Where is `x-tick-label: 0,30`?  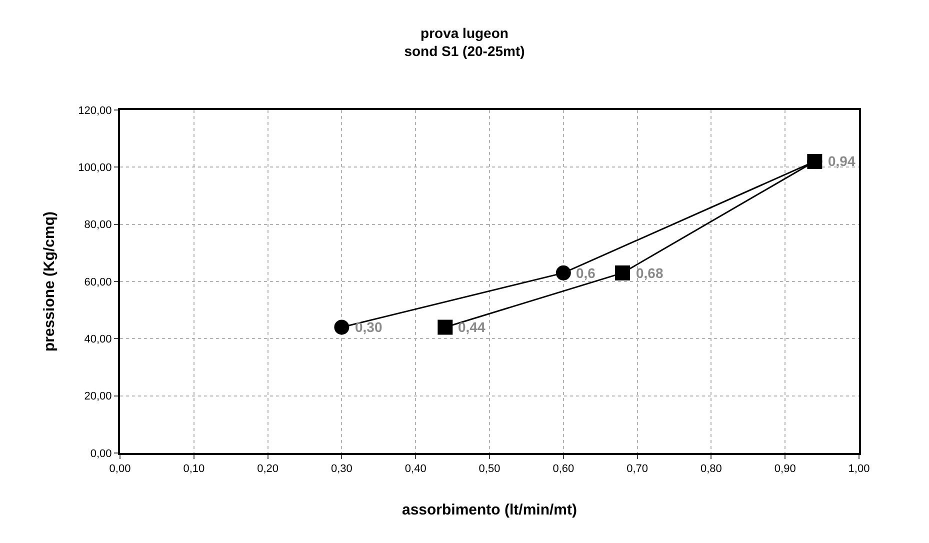 x-tick-label: 0,30 is located at coordinates (341, 469).